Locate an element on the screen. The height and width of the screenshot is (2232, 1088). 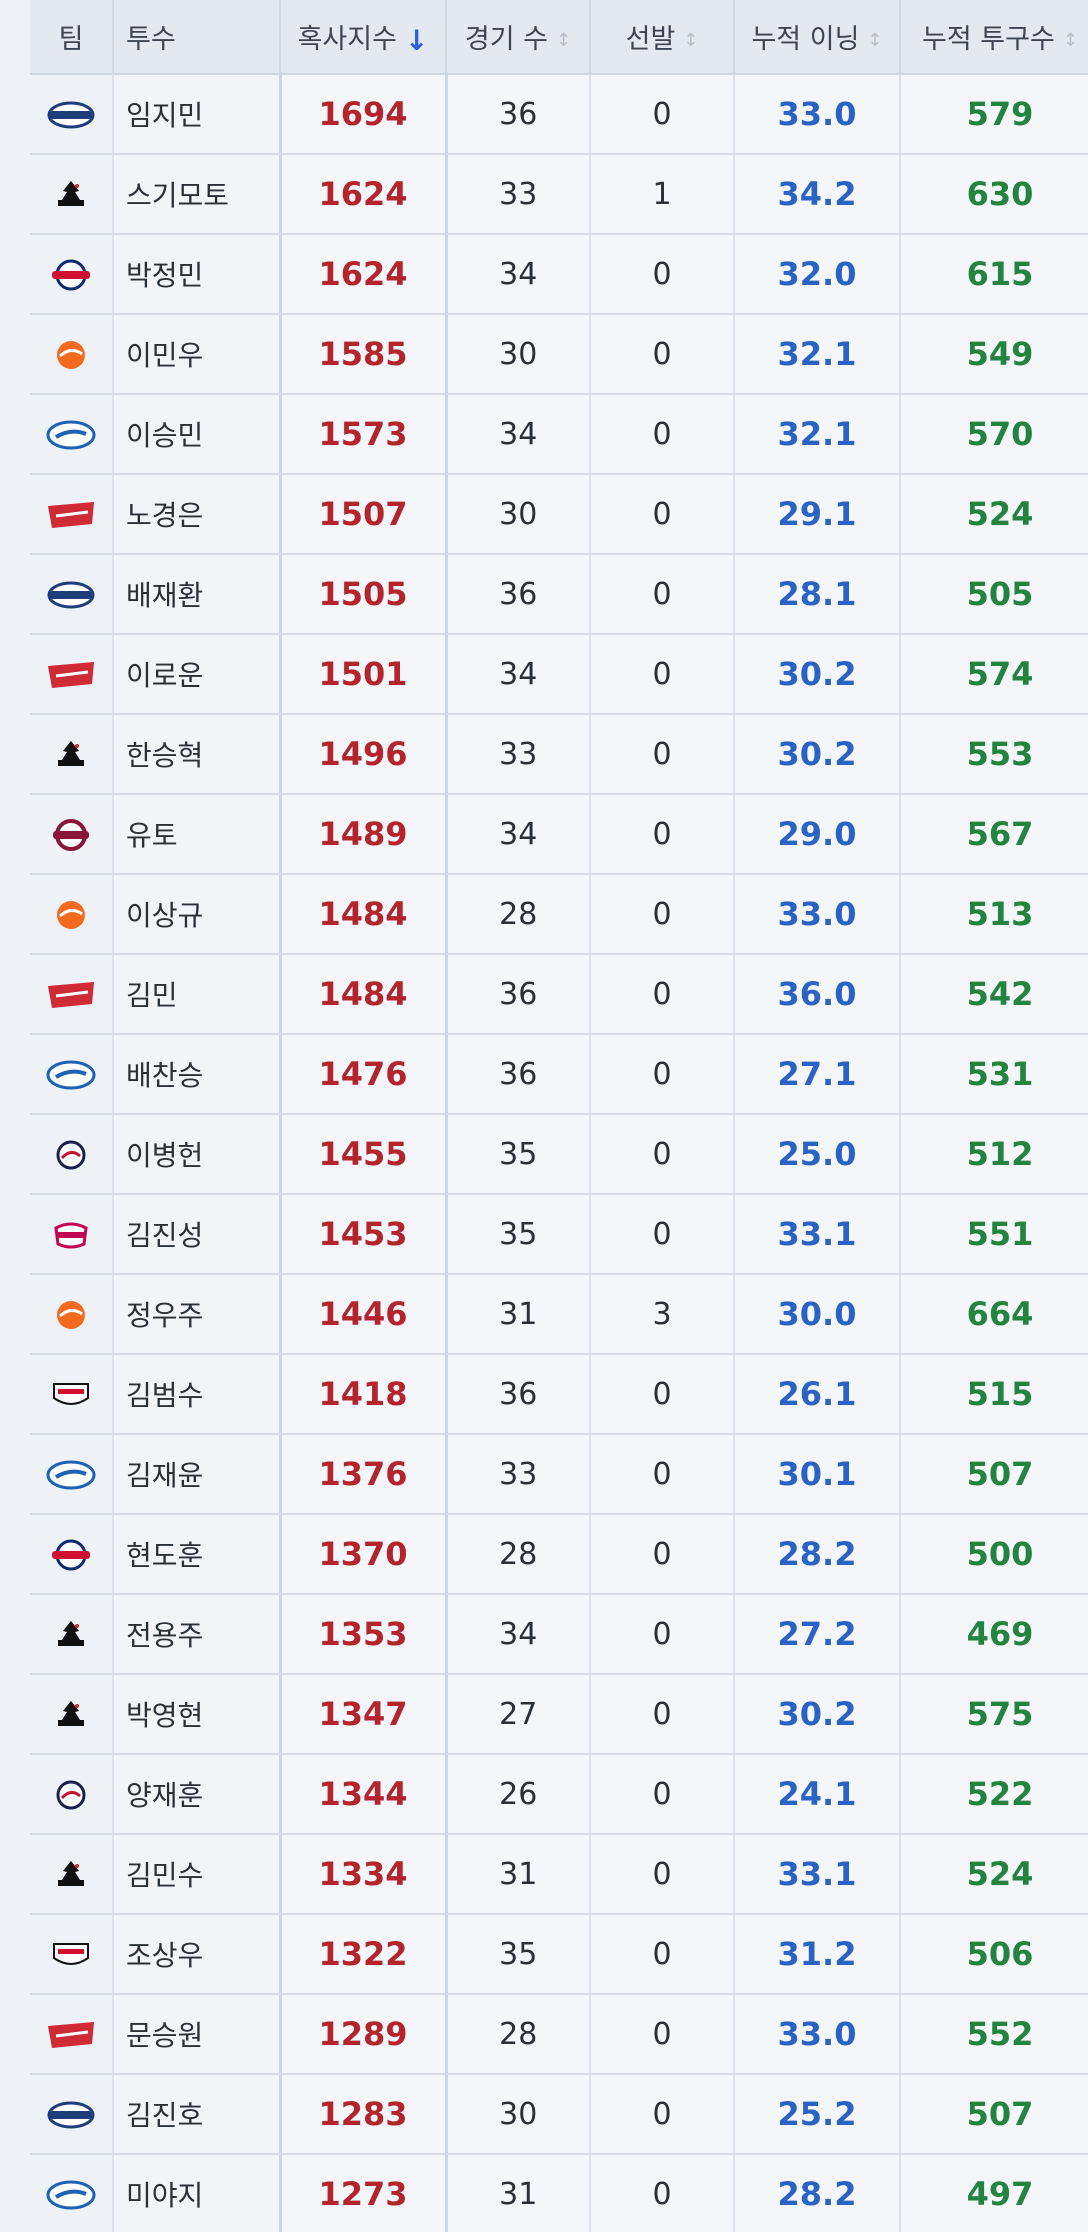
pitcher-name-cell: 이병헌 is located at coordinates (197, 1154).